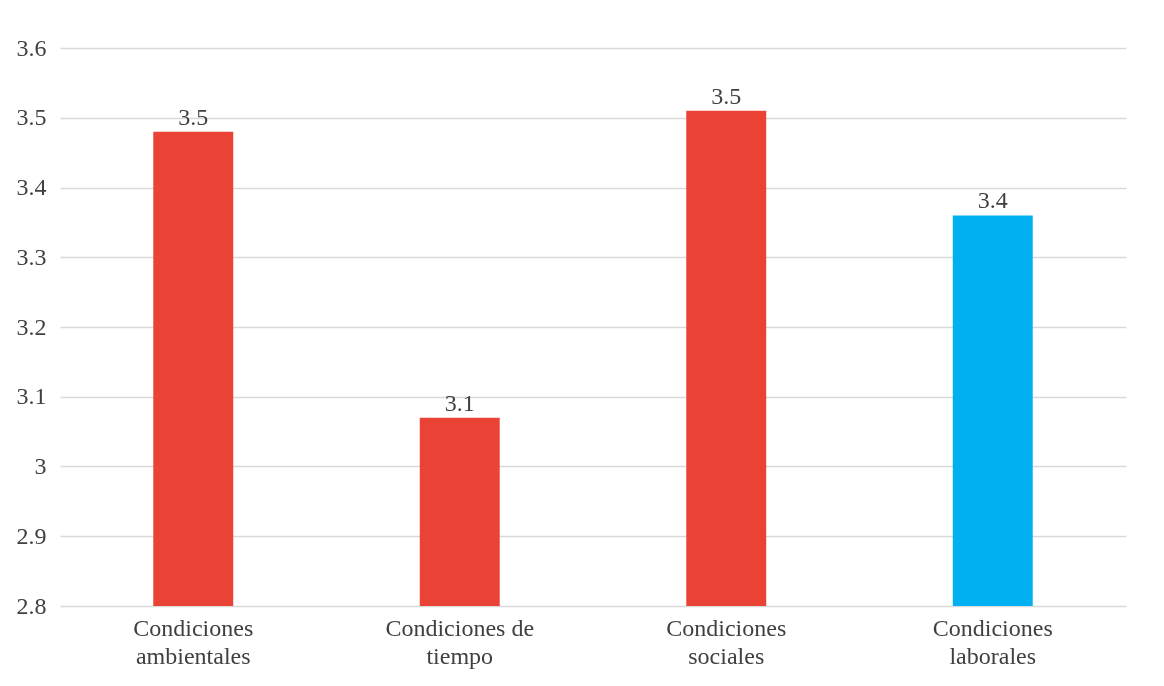 This screenshot has width=1164, height=686. Describe the element at coordinates (31, 326) in the screenshot. I see `y-tick-label: 3.2` at that location.